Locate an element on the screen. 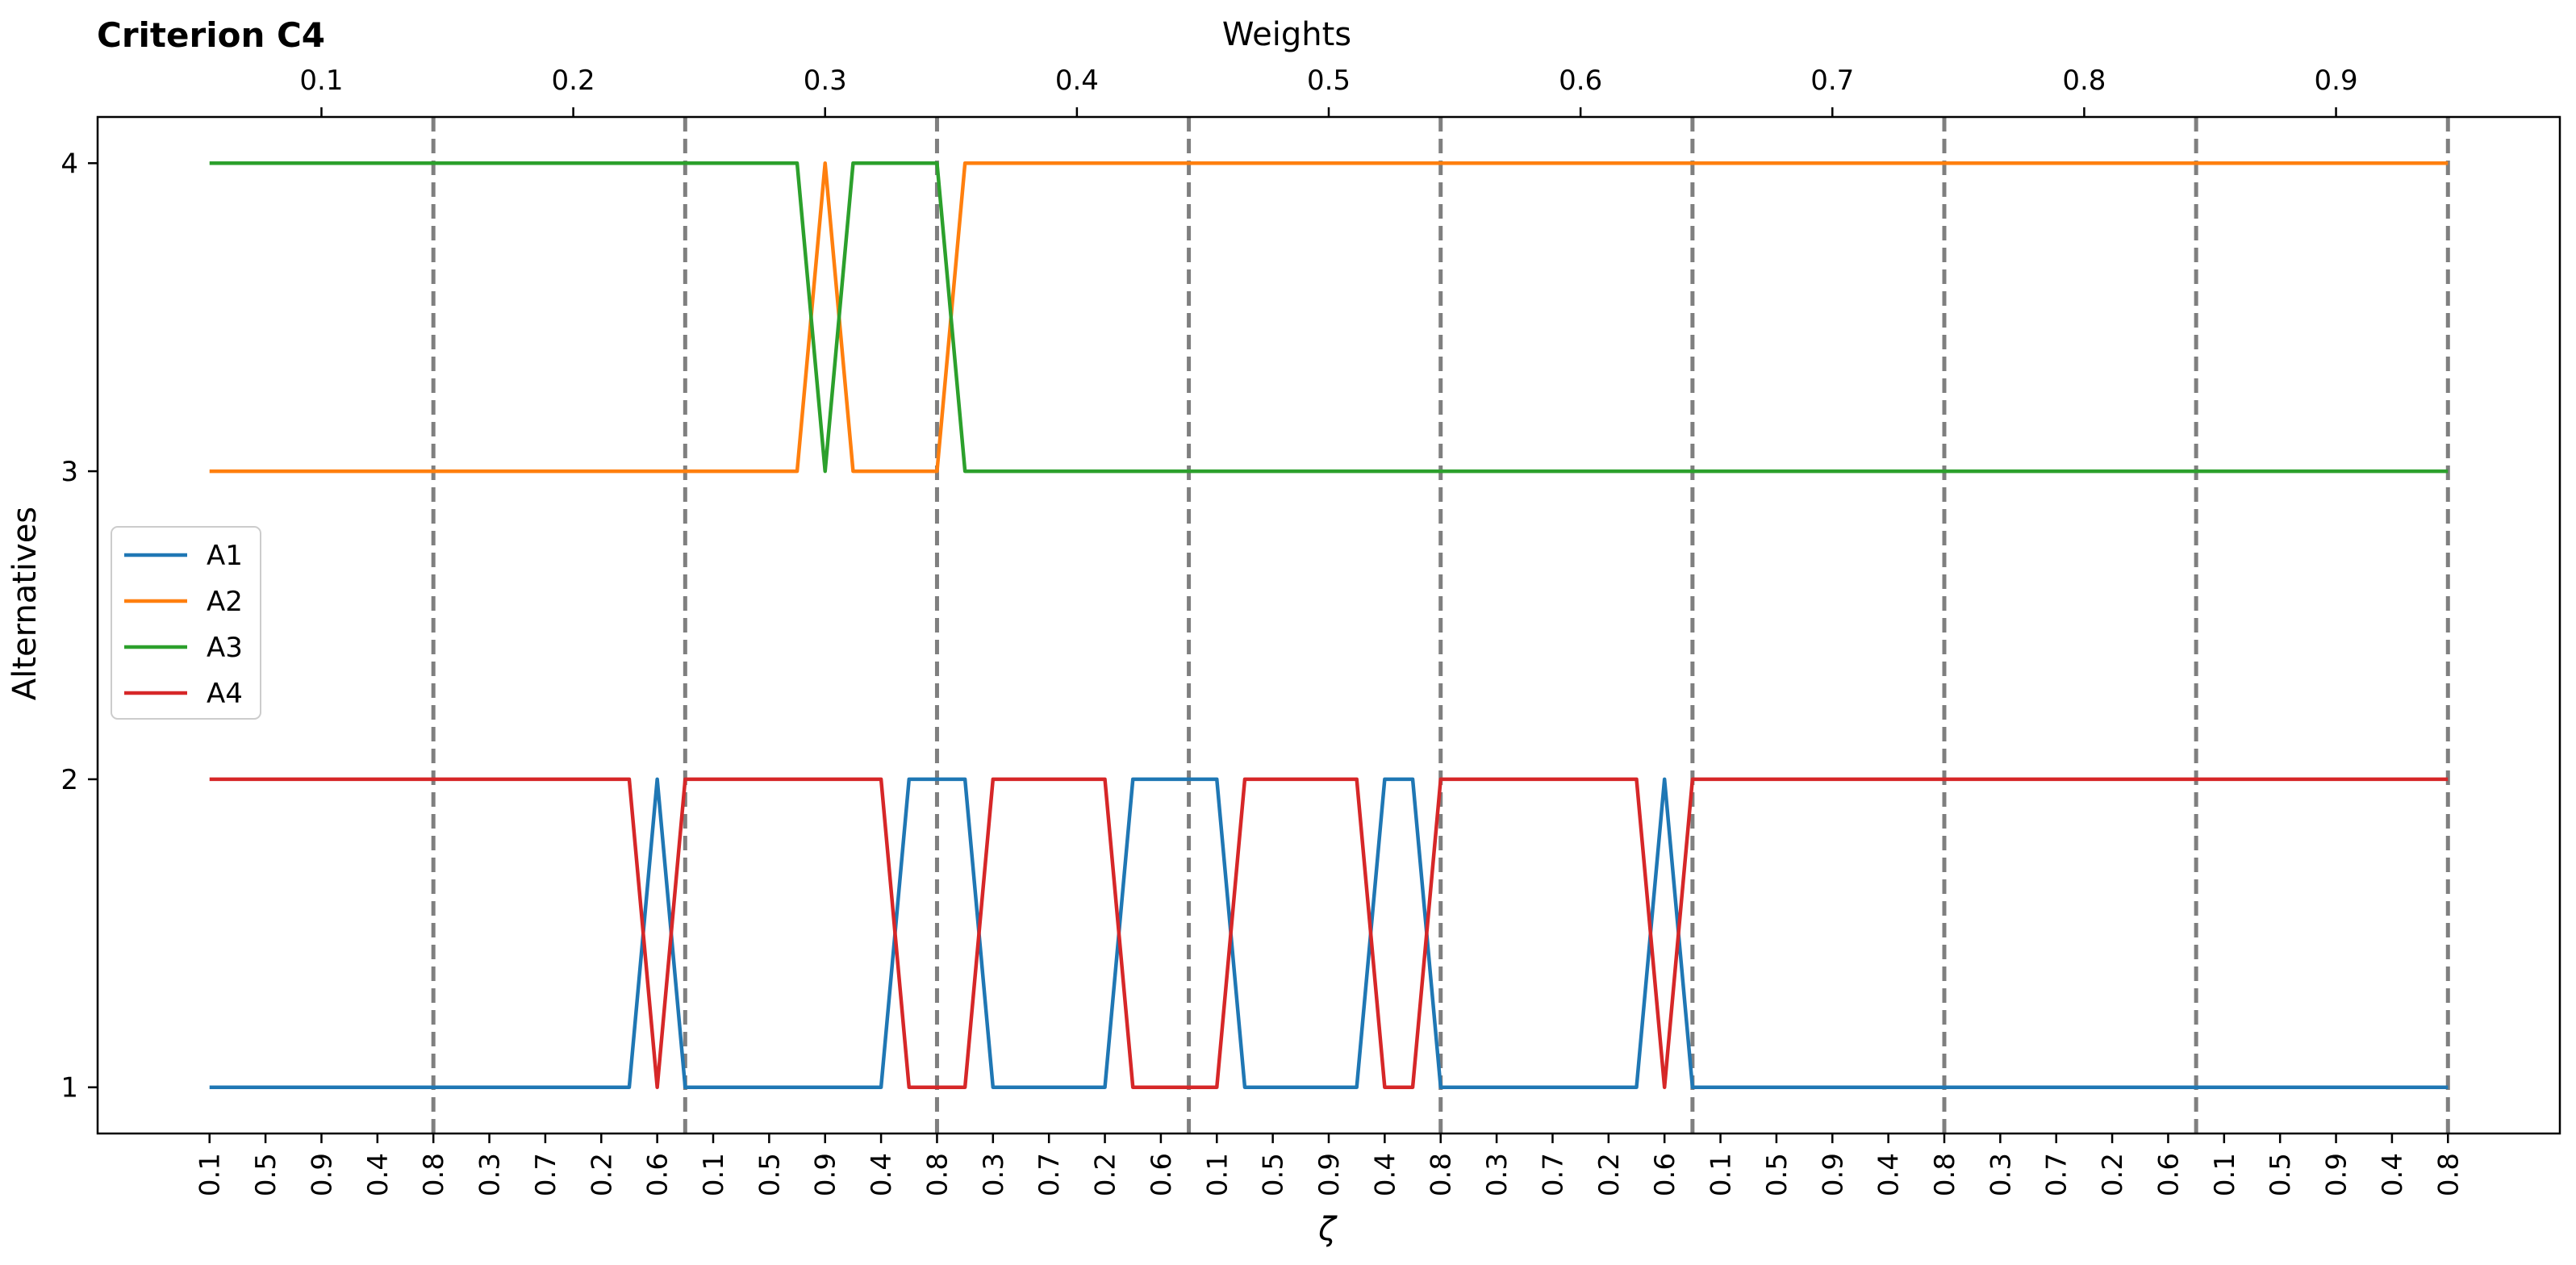  x-tick-label-38: 0.5 is located at coordinates (1274, 1174).